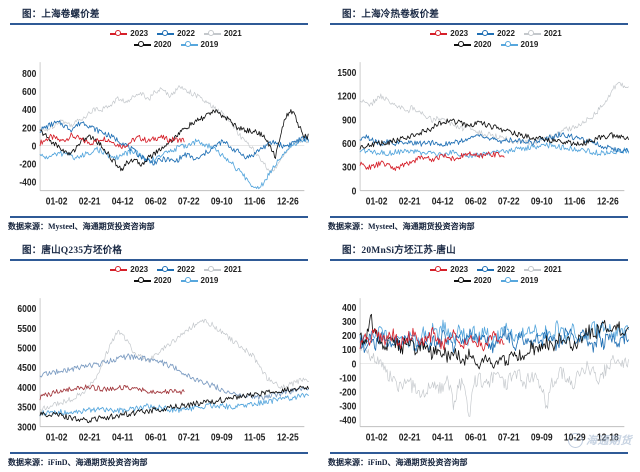  Describe the element at coordinates (509, 202) in the screenshot. I see `svg-text: 07-22` at that location.